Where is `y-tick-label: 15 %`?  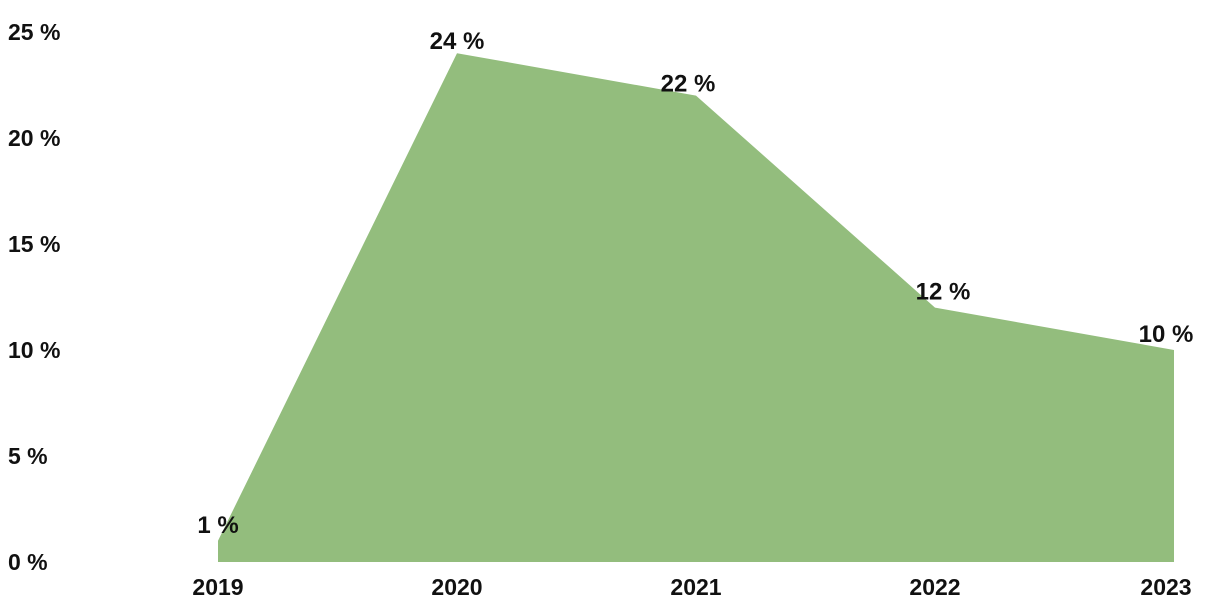 y-tick-label: 15 % is located at coordinates (34, 244).